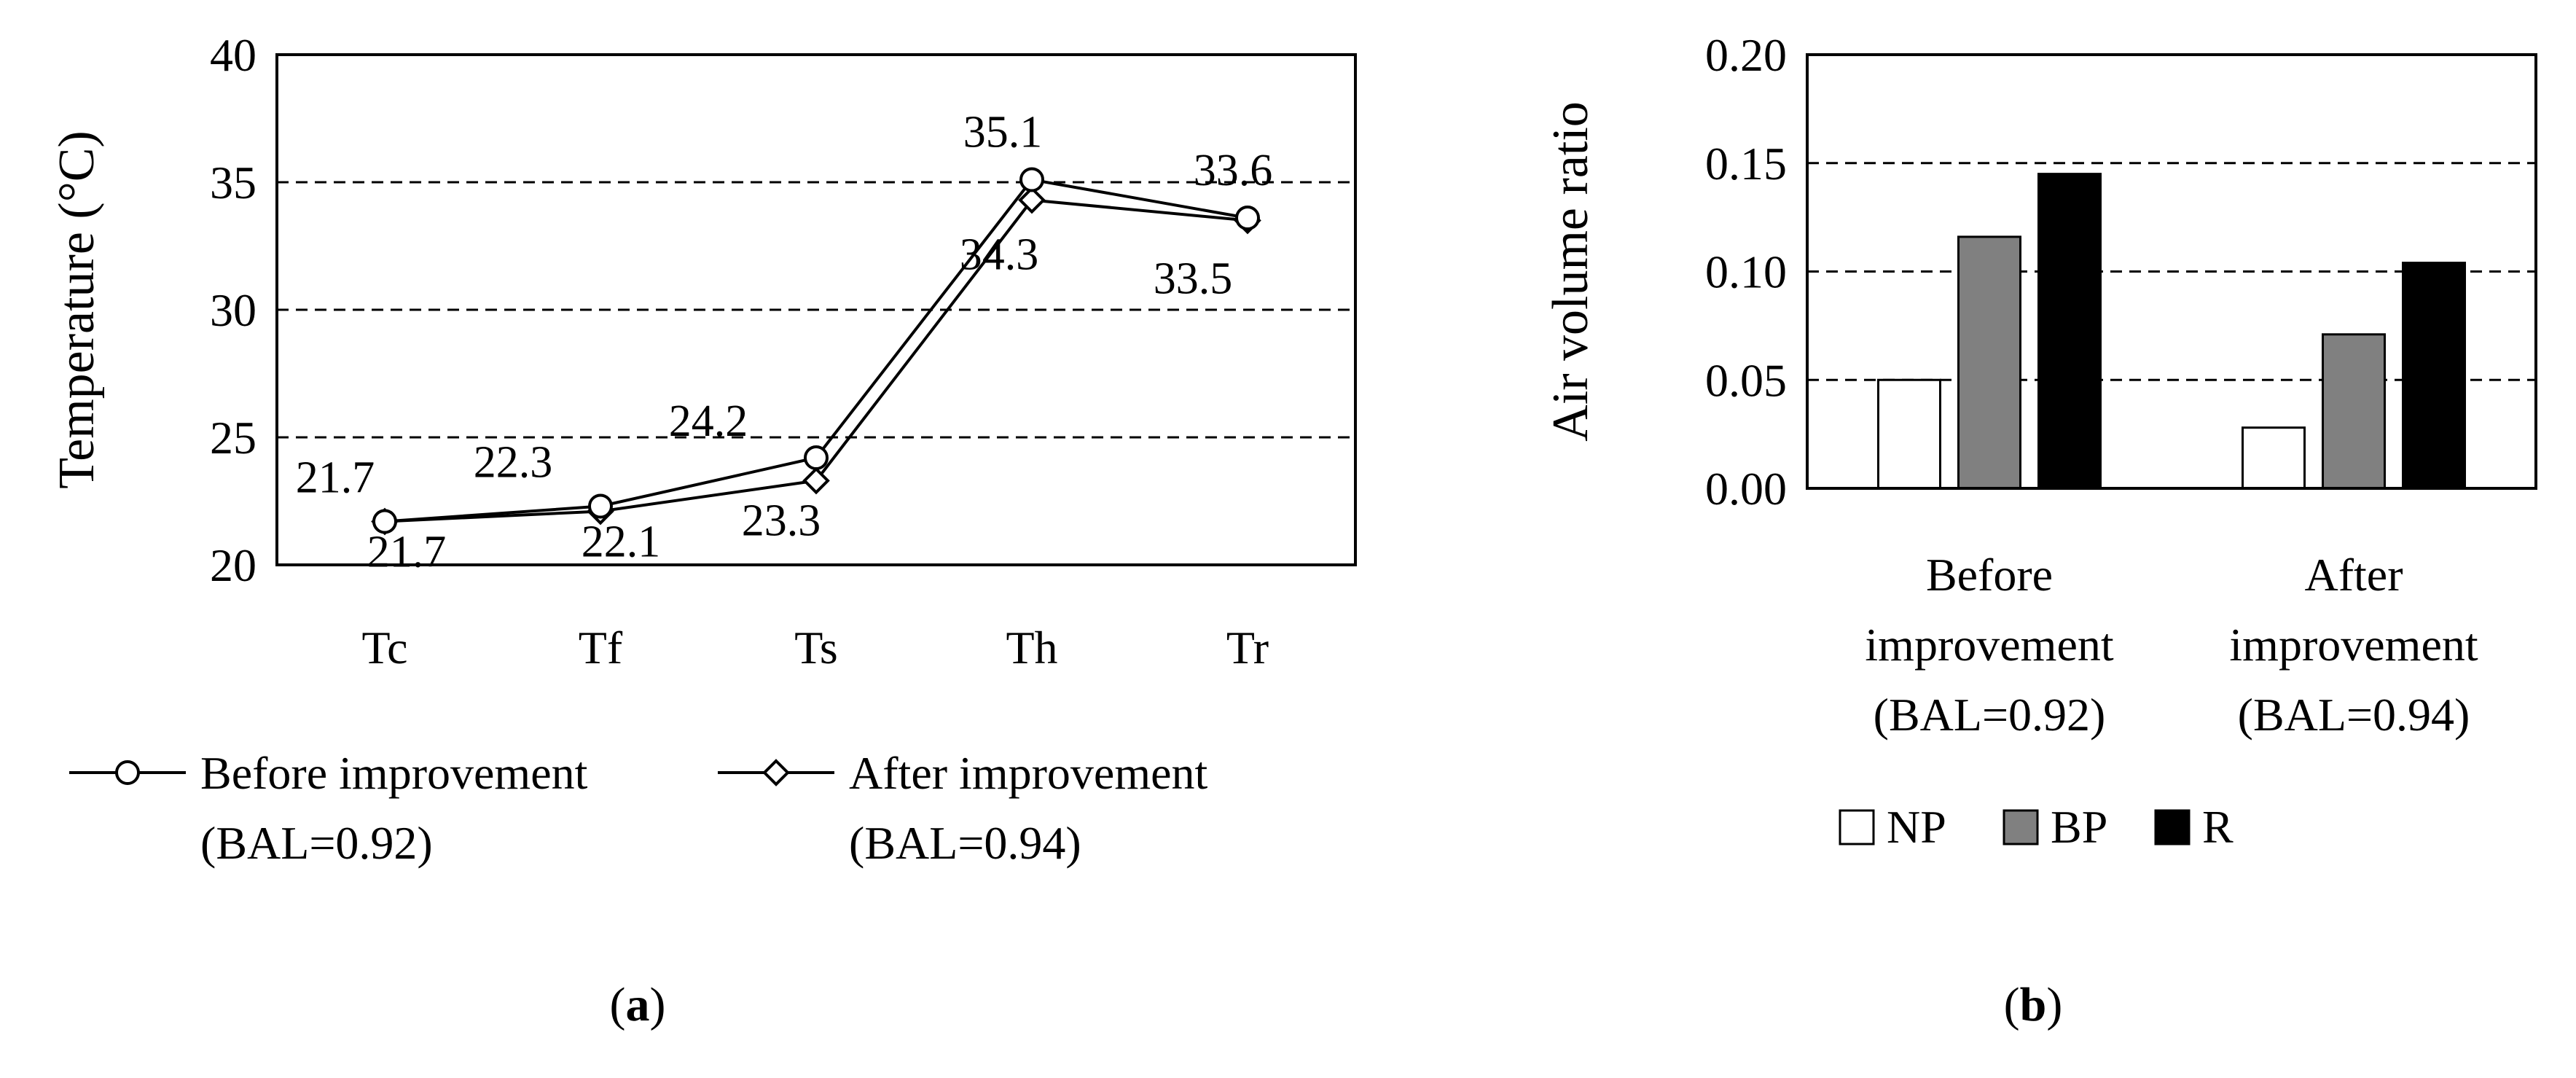  Describe the element at coordinates (1028, 773) in the screenshot. I see `legend-label: After improvement` at that location.